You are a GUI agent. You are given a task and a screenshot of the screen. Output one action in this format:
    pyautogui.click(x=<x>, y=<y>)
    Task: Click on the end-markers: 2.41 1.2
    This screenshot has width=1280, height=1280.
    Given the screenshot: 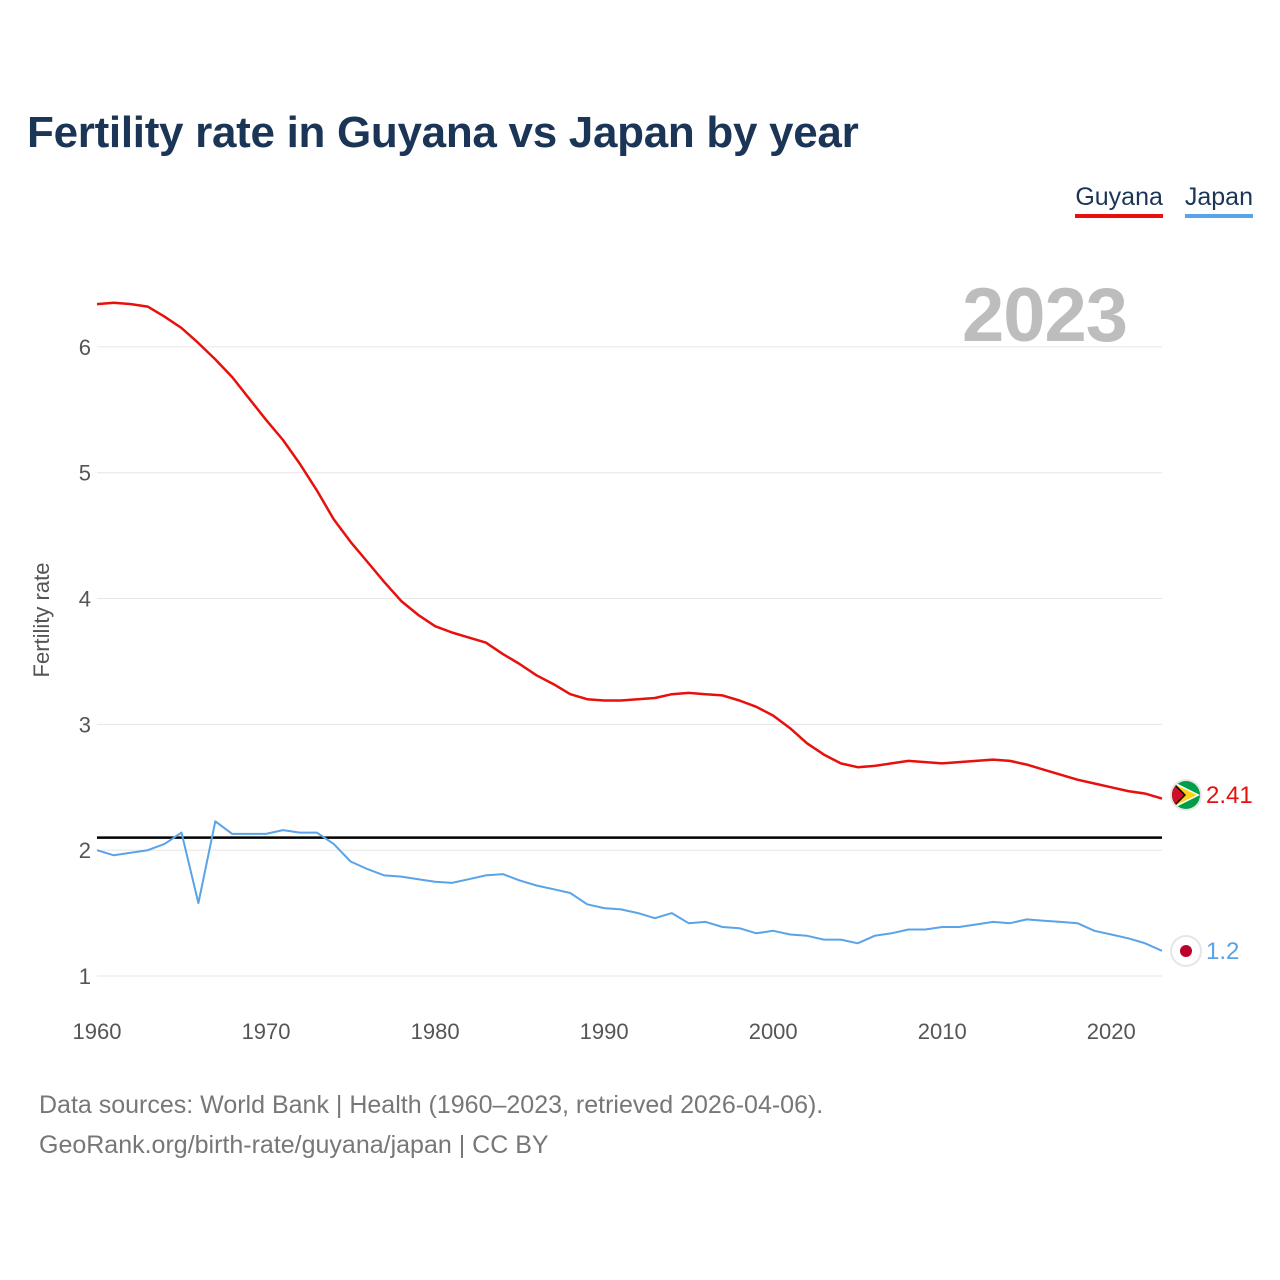 What is the action you would take?
    pyautogui.click(x=1211, y=873)
    